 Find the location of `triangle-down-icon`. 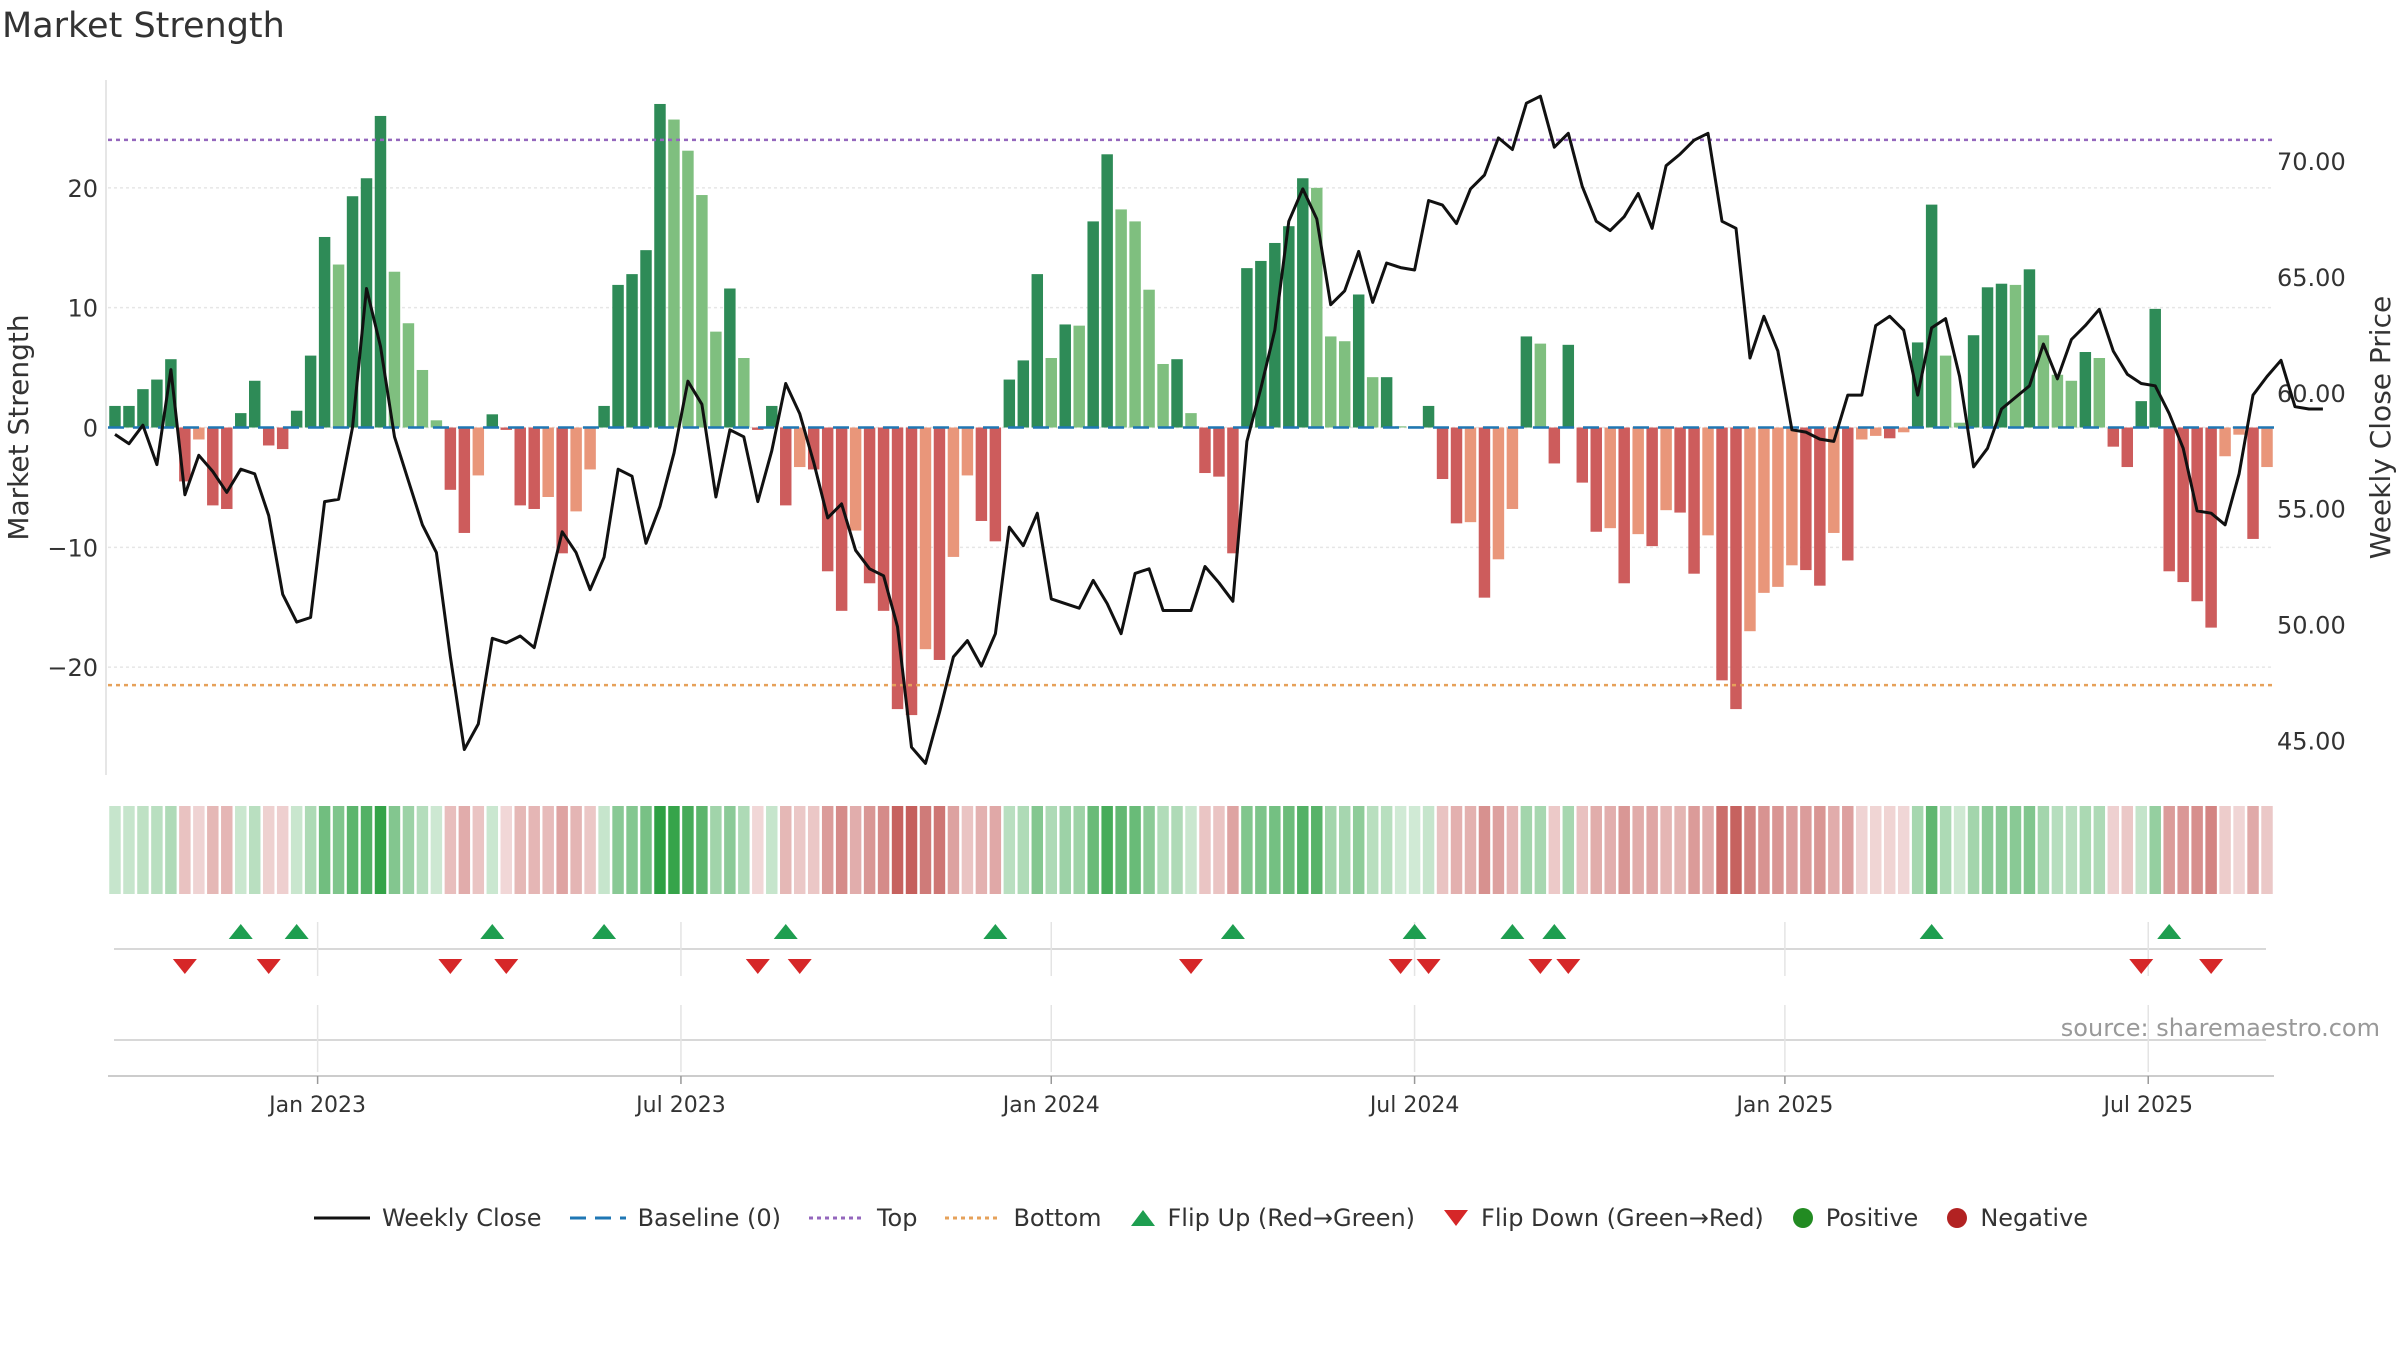

triangle-down-icon is located at coordinates (1456, 1218).